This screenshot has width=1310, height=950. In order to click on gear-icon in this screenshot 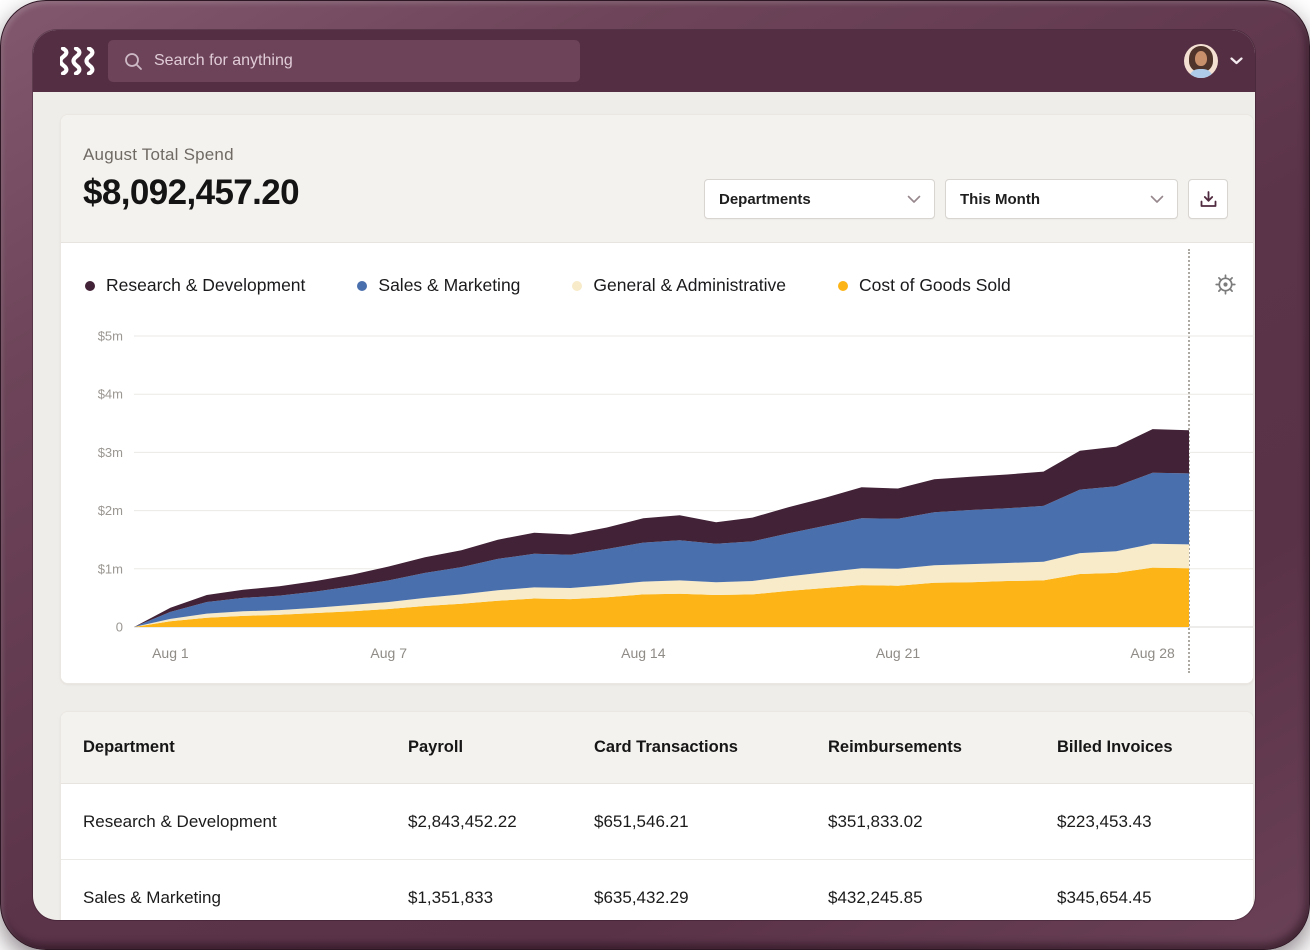, I will do `click(1225, 284)`.